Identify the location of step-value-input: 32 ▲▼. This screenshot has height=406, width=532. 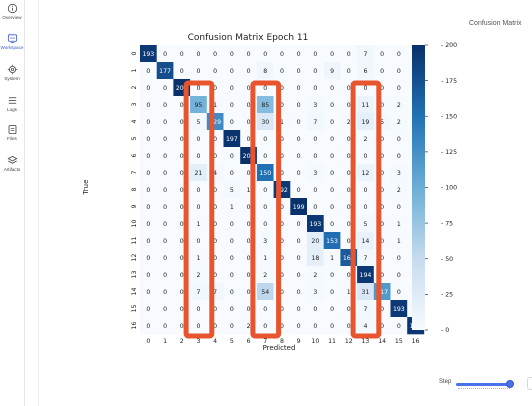
(529, 383).